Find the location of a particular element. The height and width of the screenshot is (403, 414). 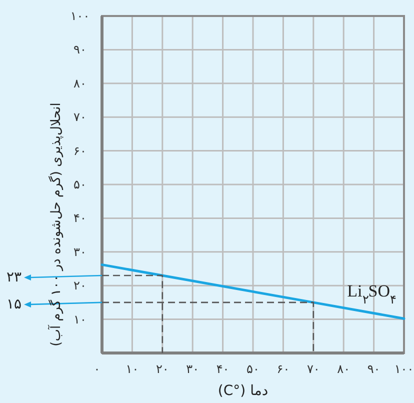

x-tick-label: ۷۰ is located at coordinates (313, 369).